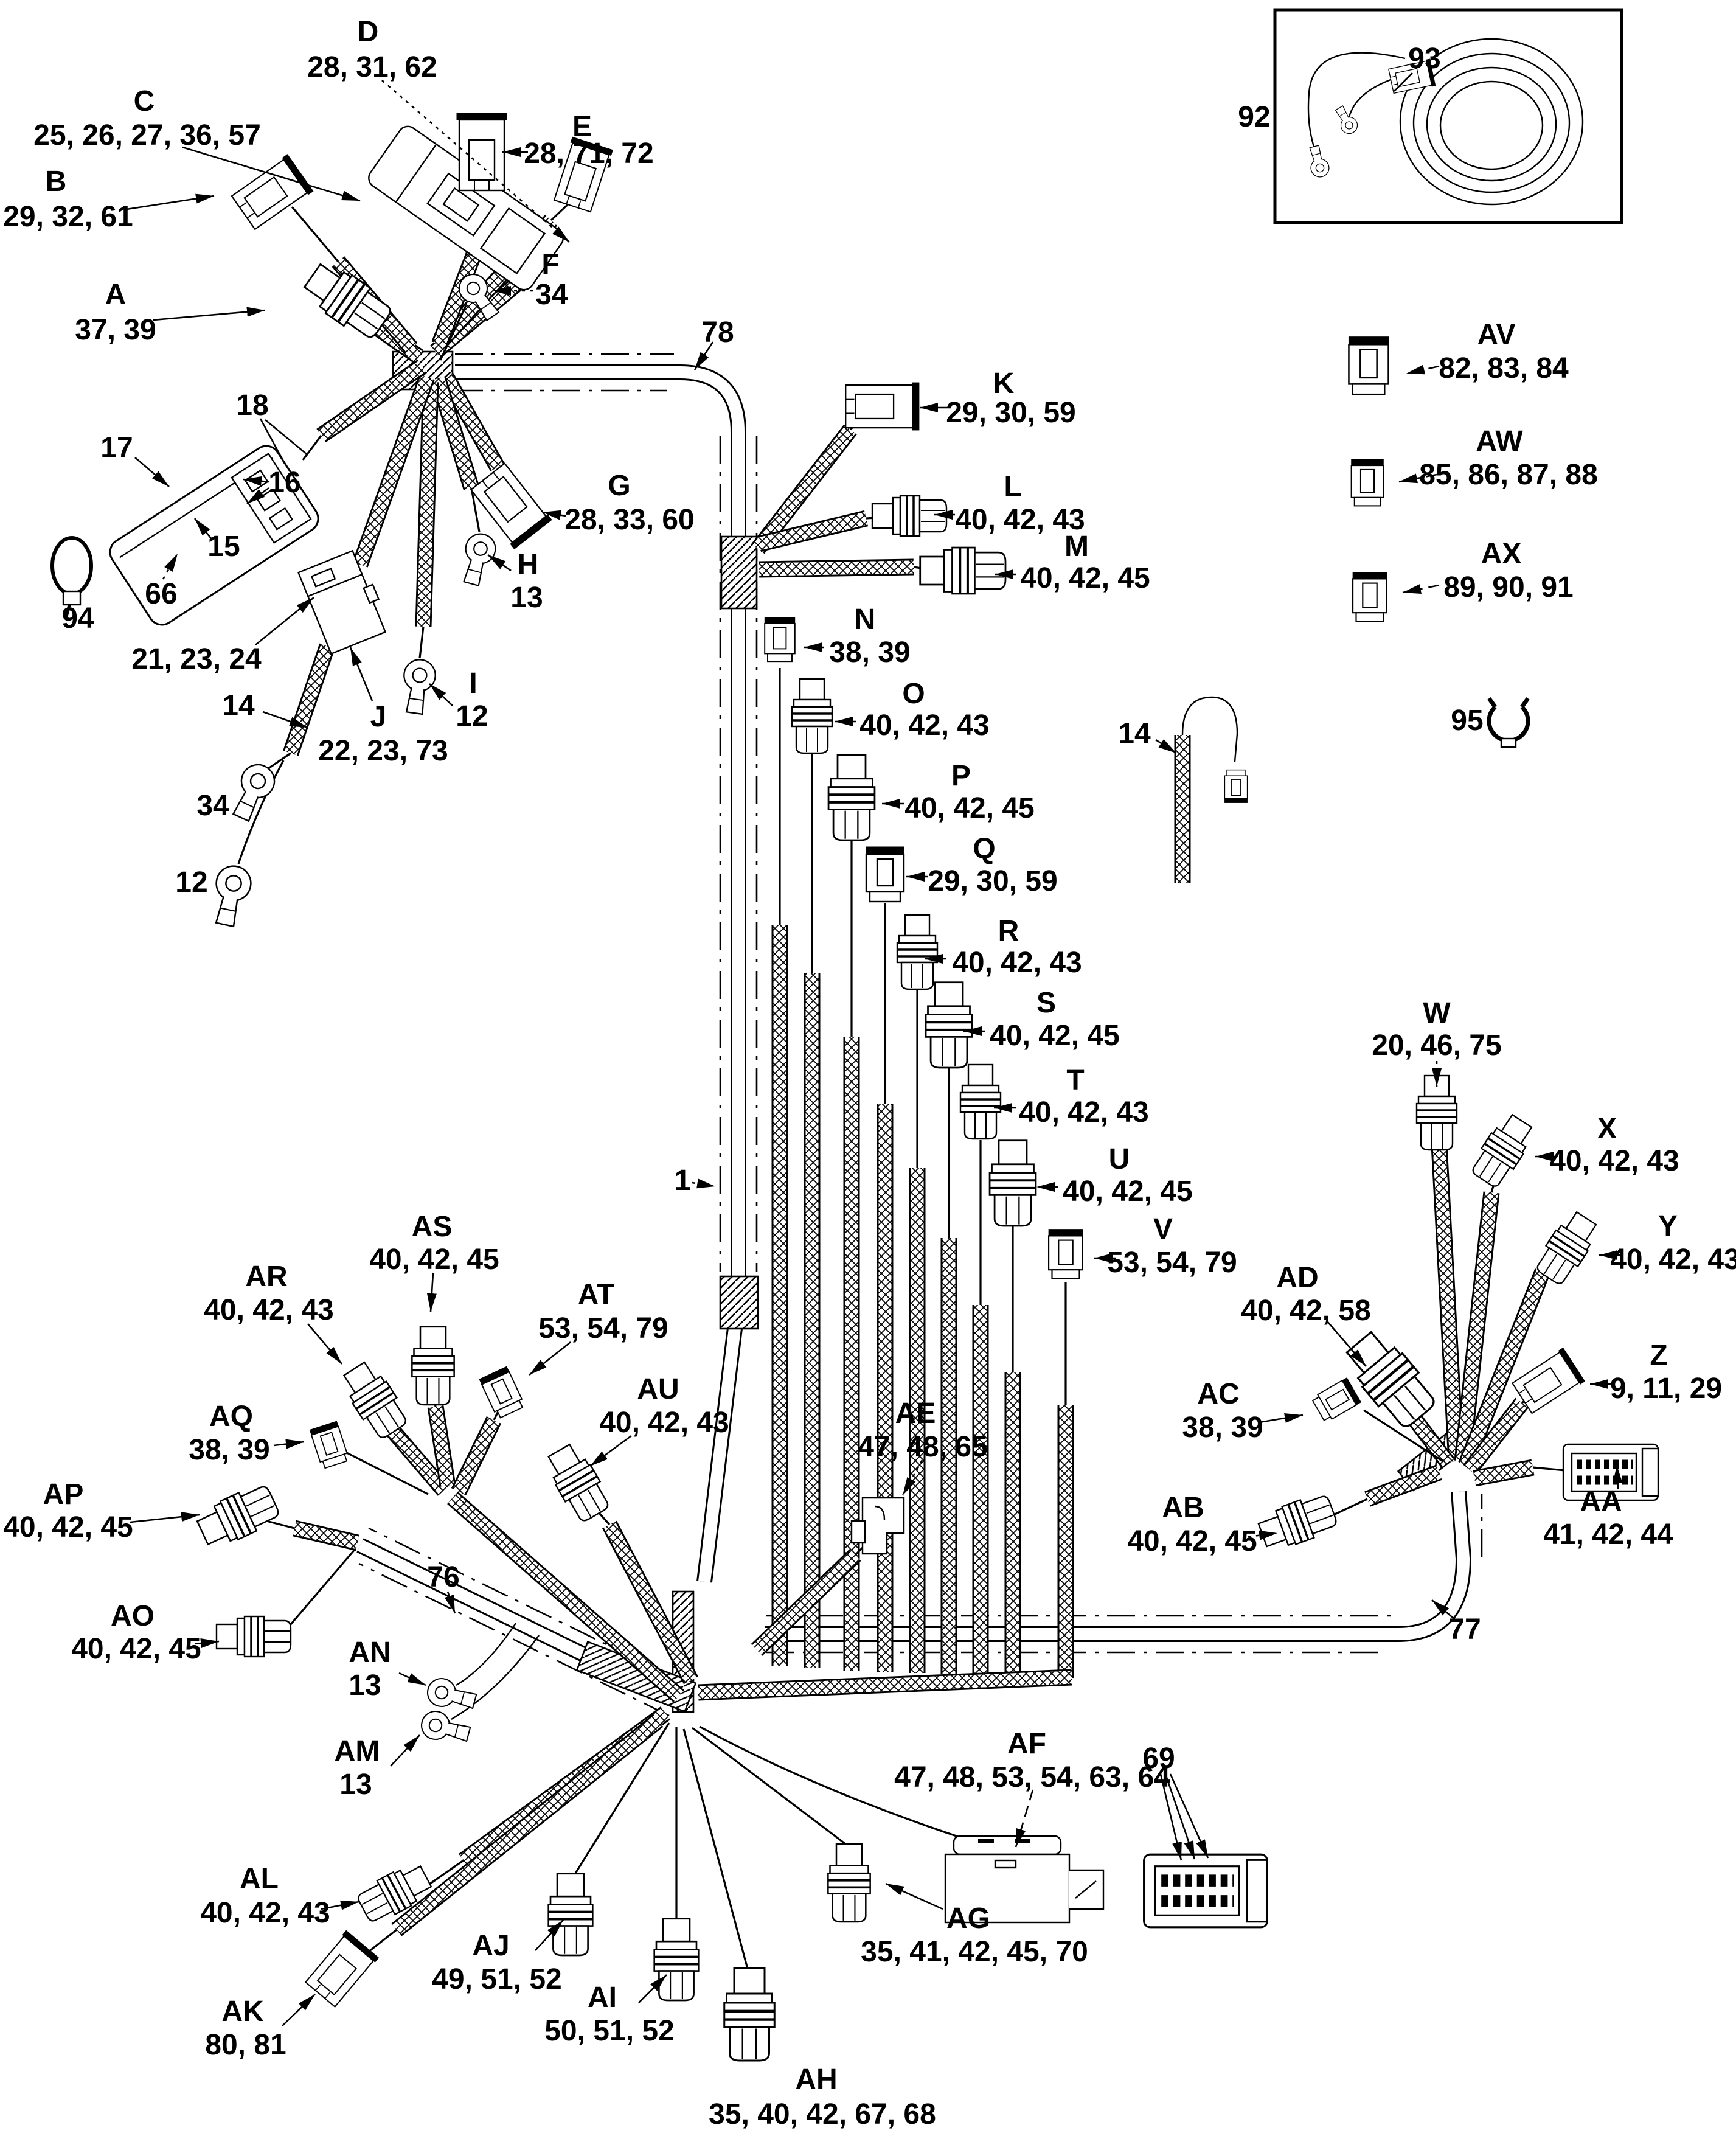 This screenshot has height=2136, width=1736. Describe the element at coordinates (577, 1482) in the screenshot. I see `connector-AU` at that location.